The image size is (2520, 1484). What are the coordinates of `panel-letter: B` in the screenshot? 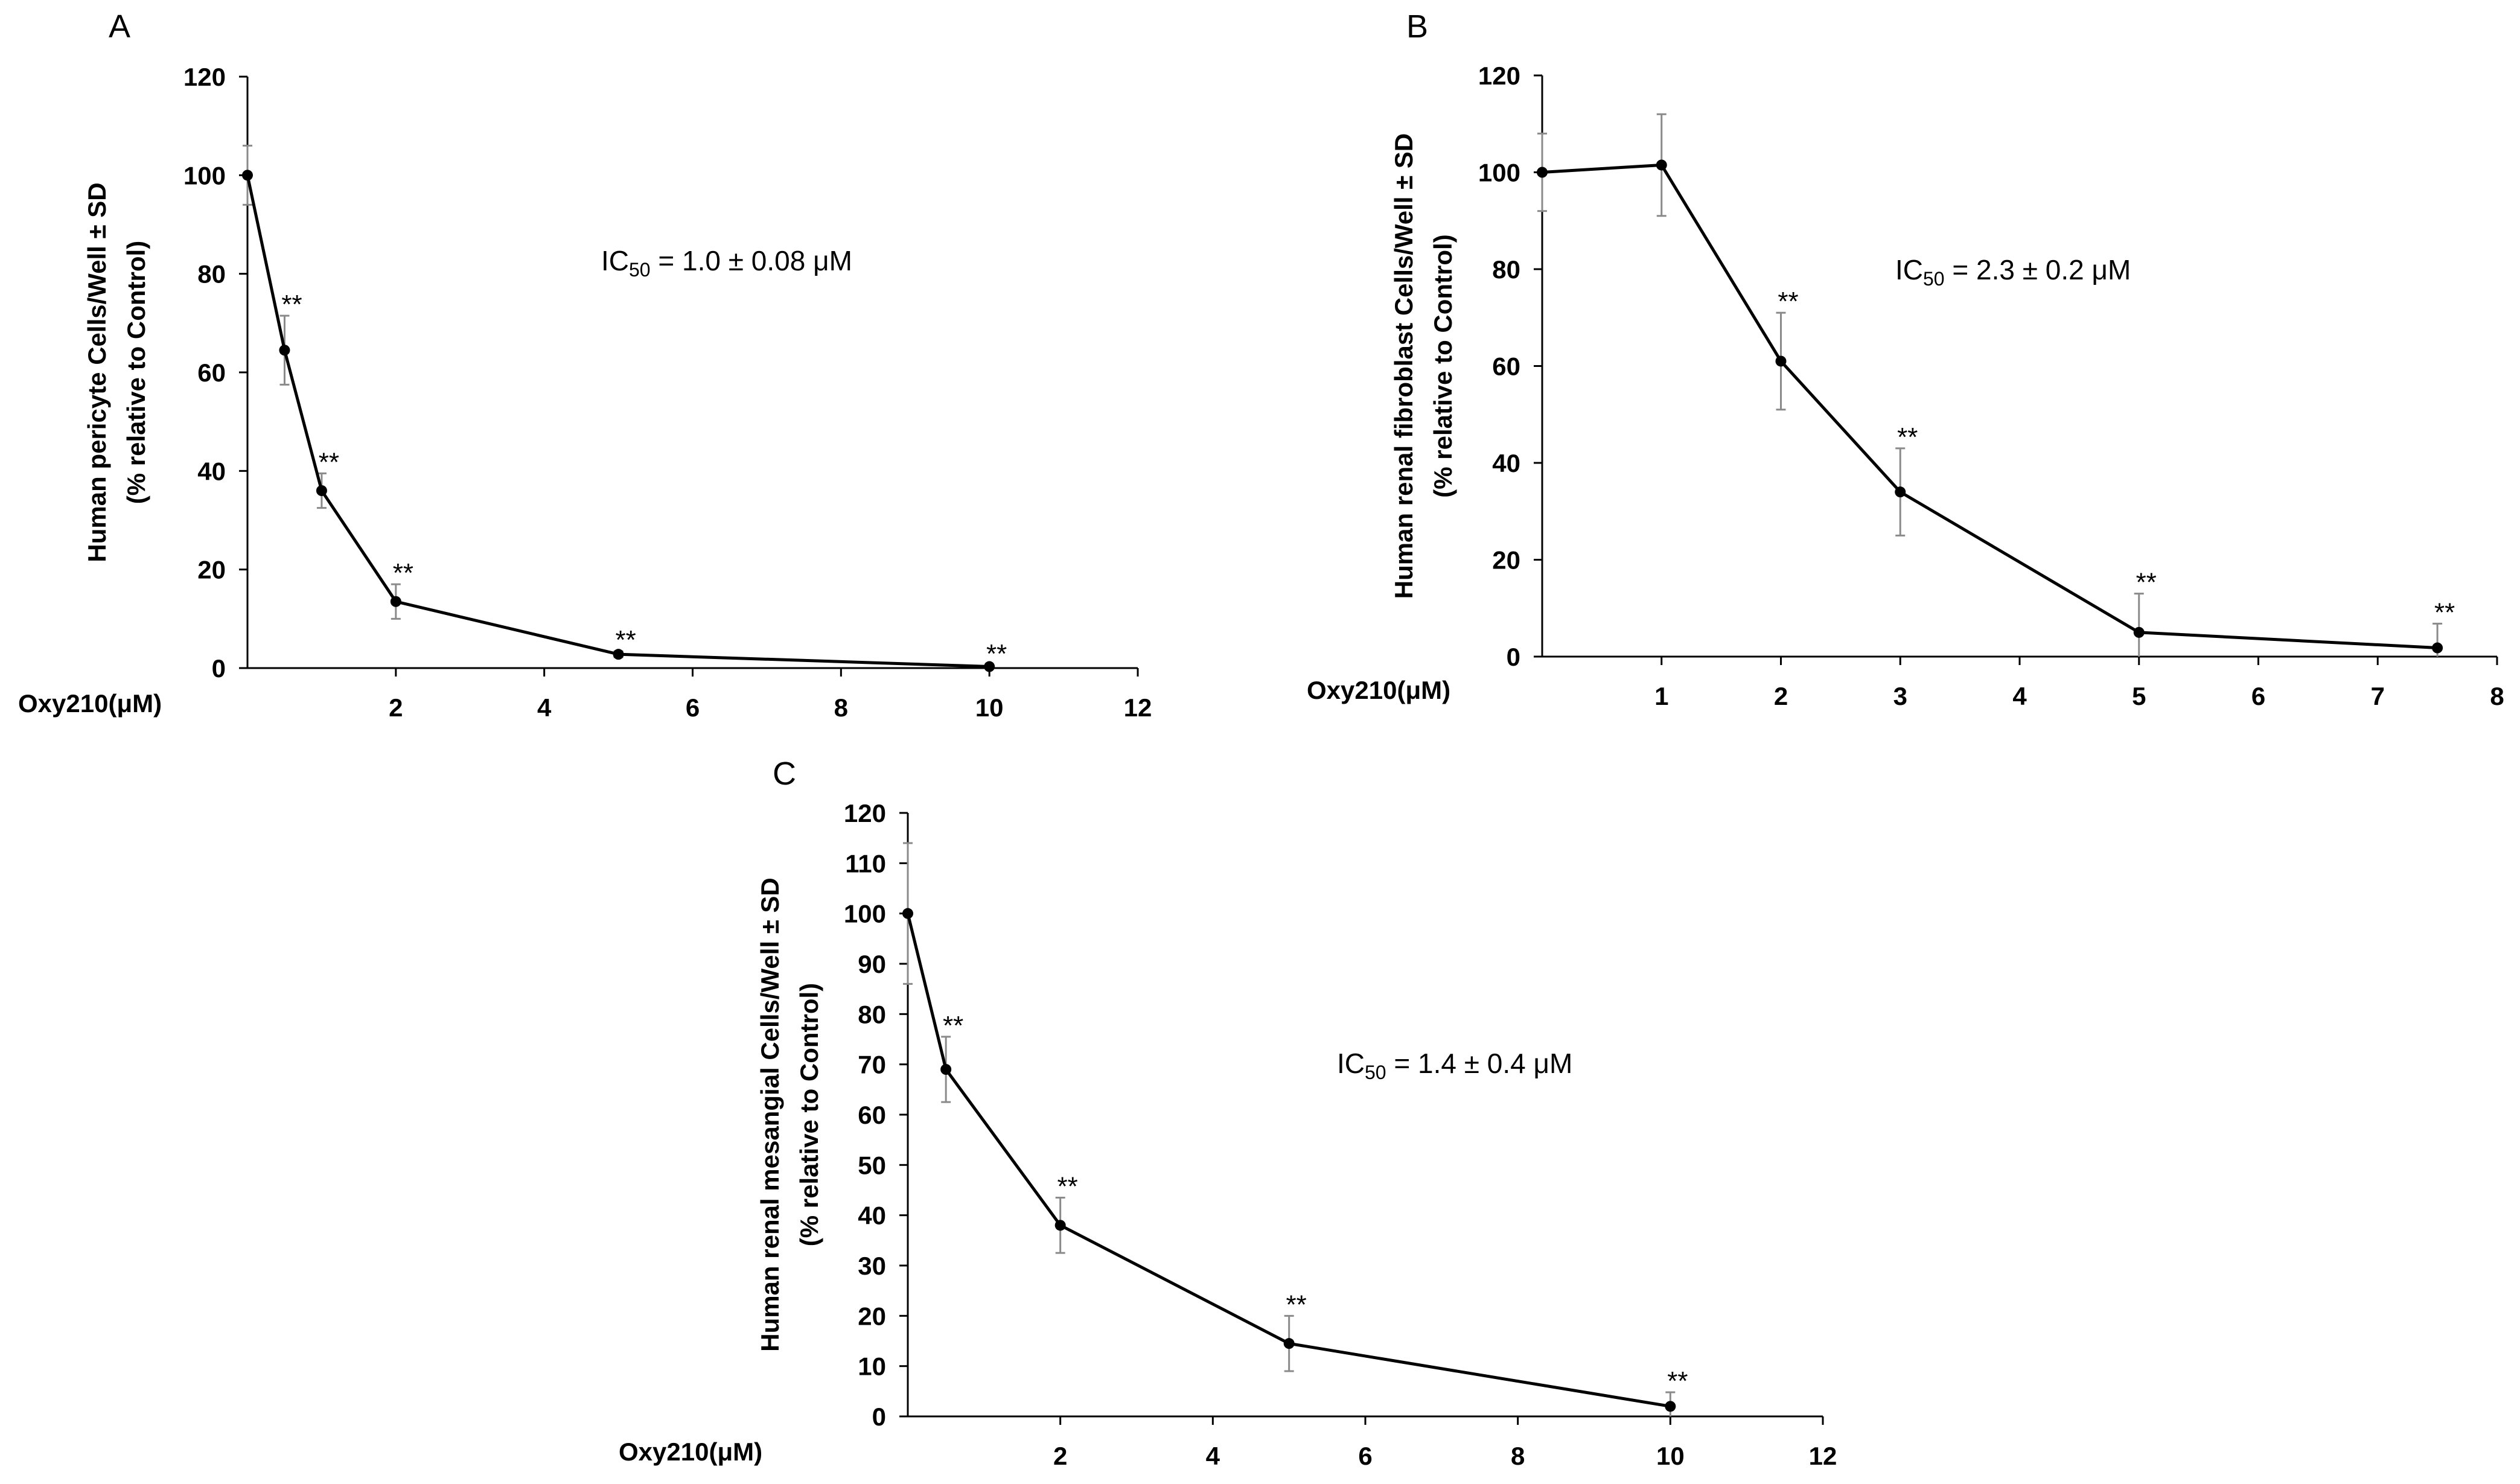 It's located at (1417, 27).